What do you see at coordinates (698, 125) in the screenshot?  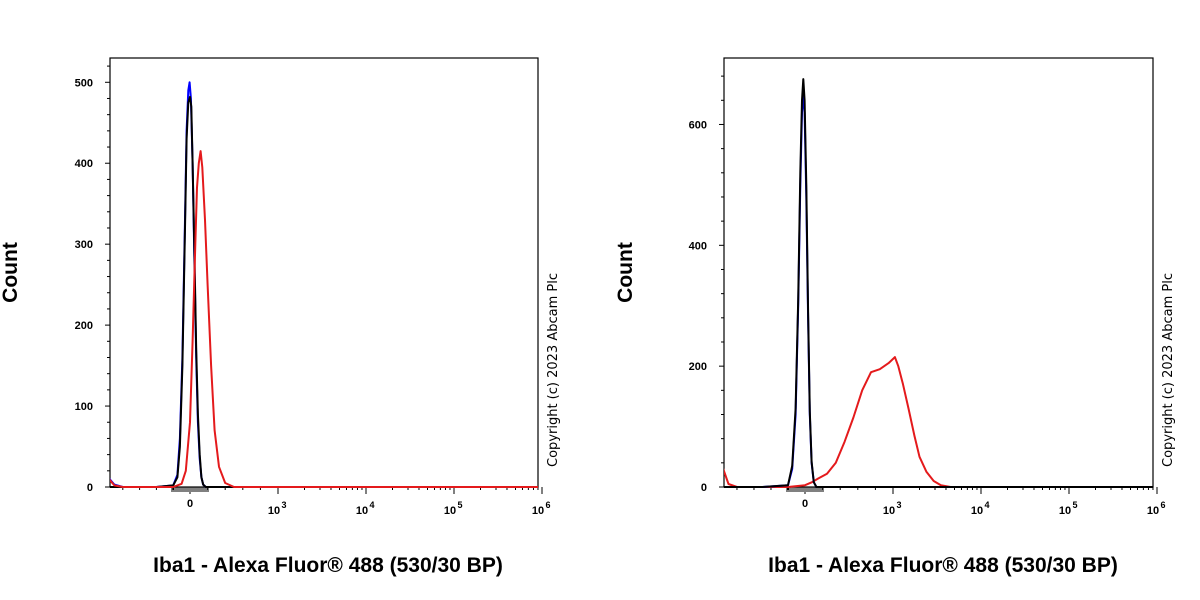 I see `y-tick-label: 600` at bounding box center [698, 125].